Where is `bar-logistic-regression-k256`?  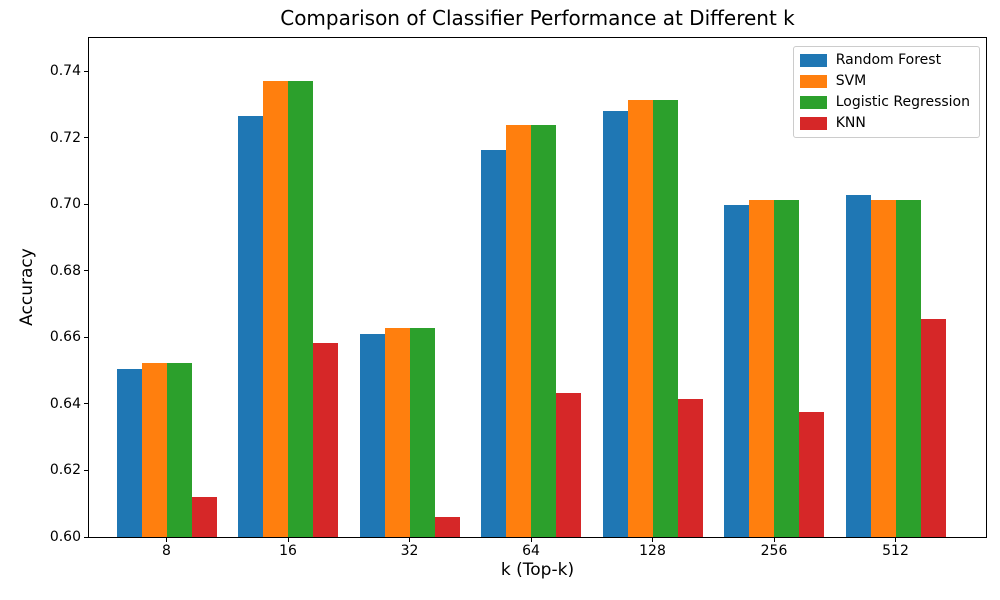
bar-logistic-regression-k256 is located at coordinates (786, 368).